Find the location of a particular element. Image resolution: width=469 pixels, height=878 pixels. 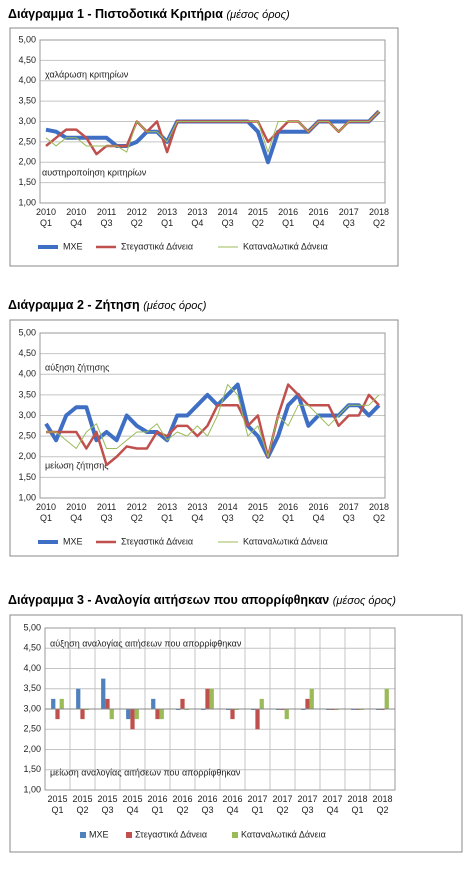

x-tick-label: 2015 Q3 is located at coordinates (107, 804).